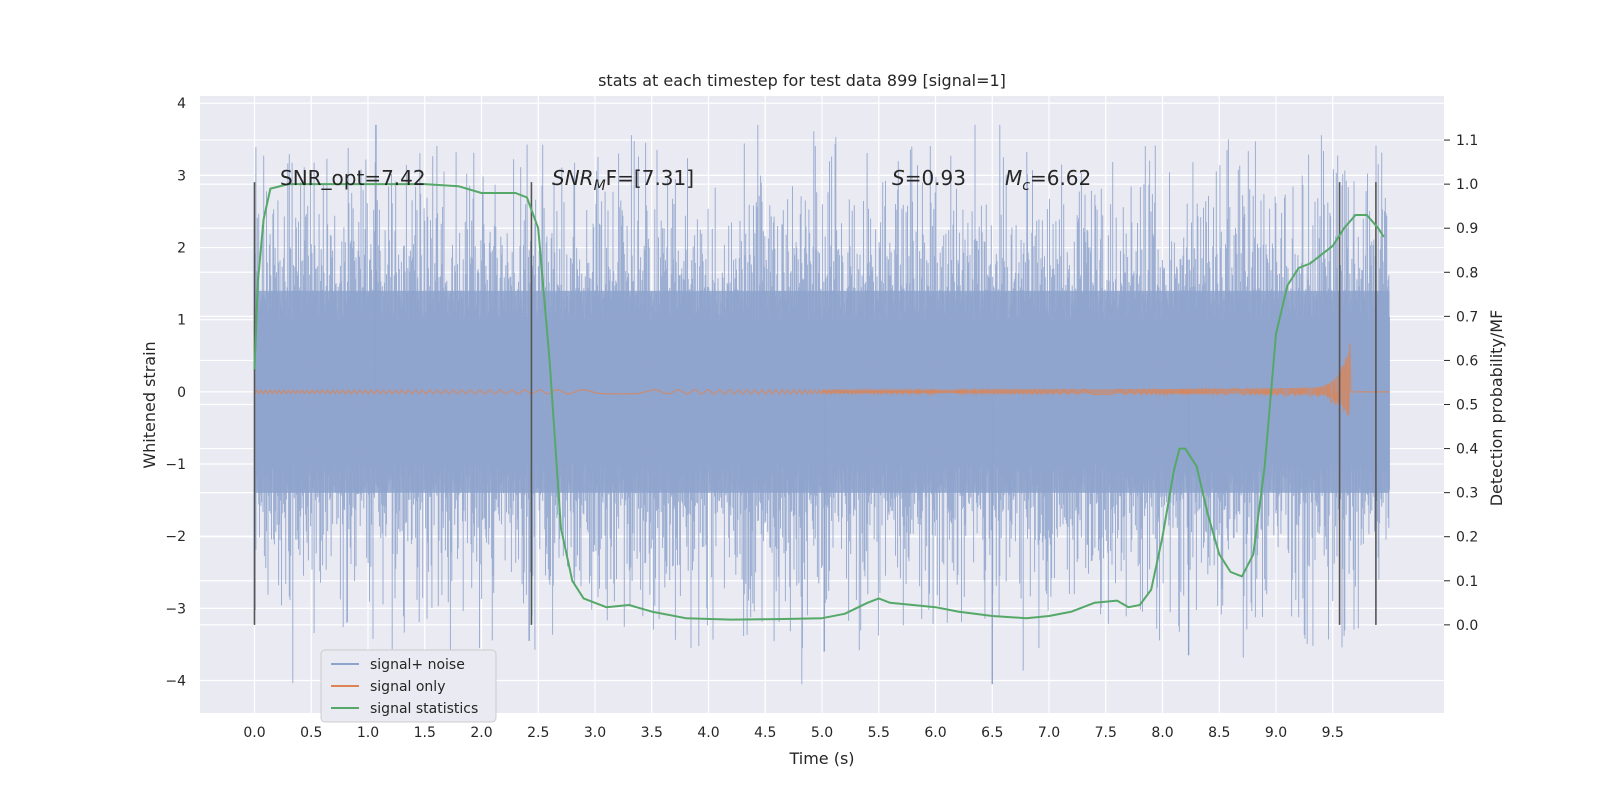 The width and height of the screenshot is (1600, 800). What do you see at coordinates (1467, 538) in the screenshot?
I see `y2-tick-label: 0.2` at bounding box center [1467, 538].